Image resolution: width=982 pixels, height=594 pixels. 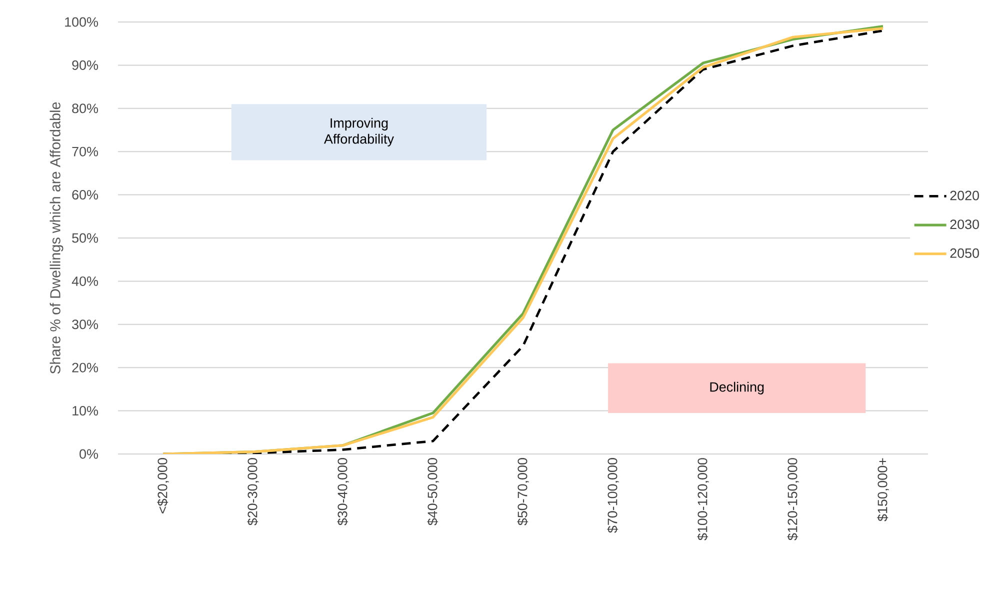 I want to click on y-tick-label: 50%, so click(x=85, y=238).